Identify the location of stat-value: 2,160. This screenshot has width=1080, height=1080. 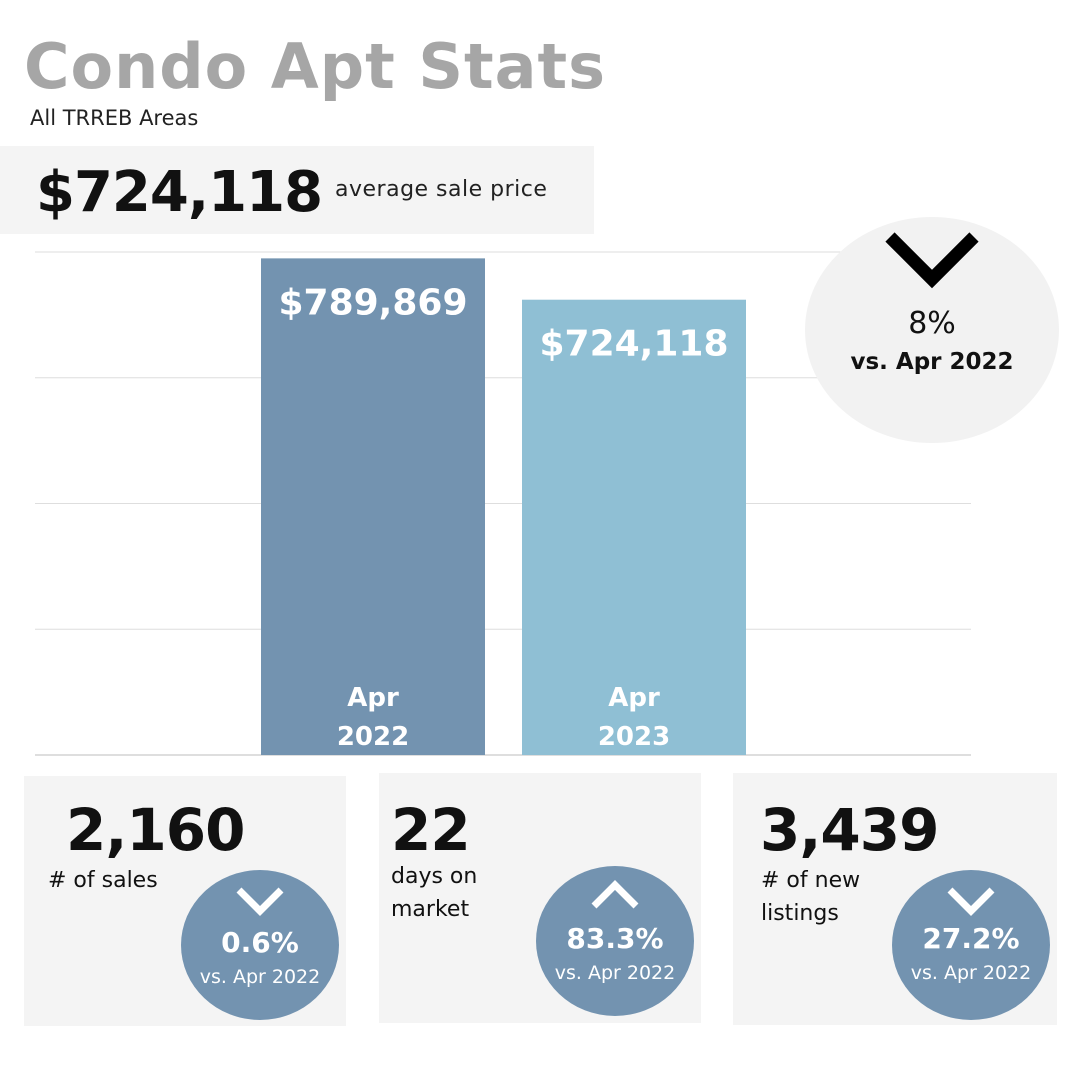
(155, 830).